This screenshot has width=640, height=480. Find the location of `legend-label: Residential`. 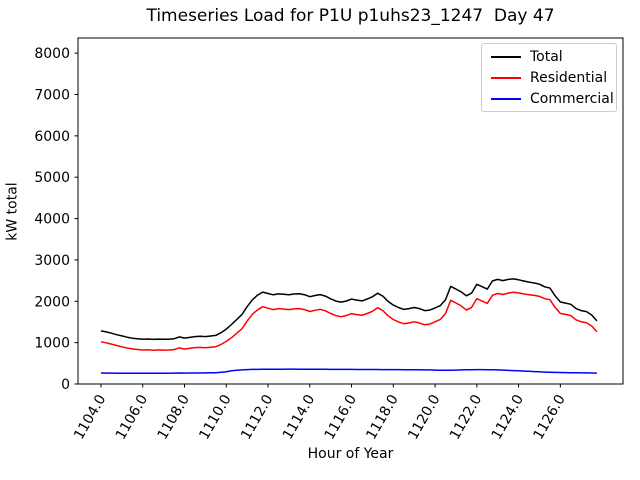

legend-label: Residential is located at coordinates (569, 77).